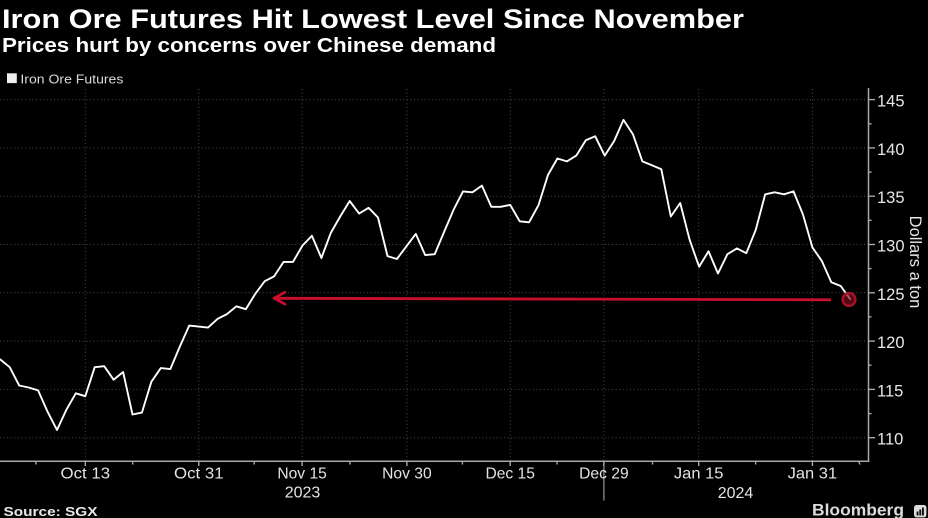  I want to click on svg-text: Nov 15, so click(302, 474).